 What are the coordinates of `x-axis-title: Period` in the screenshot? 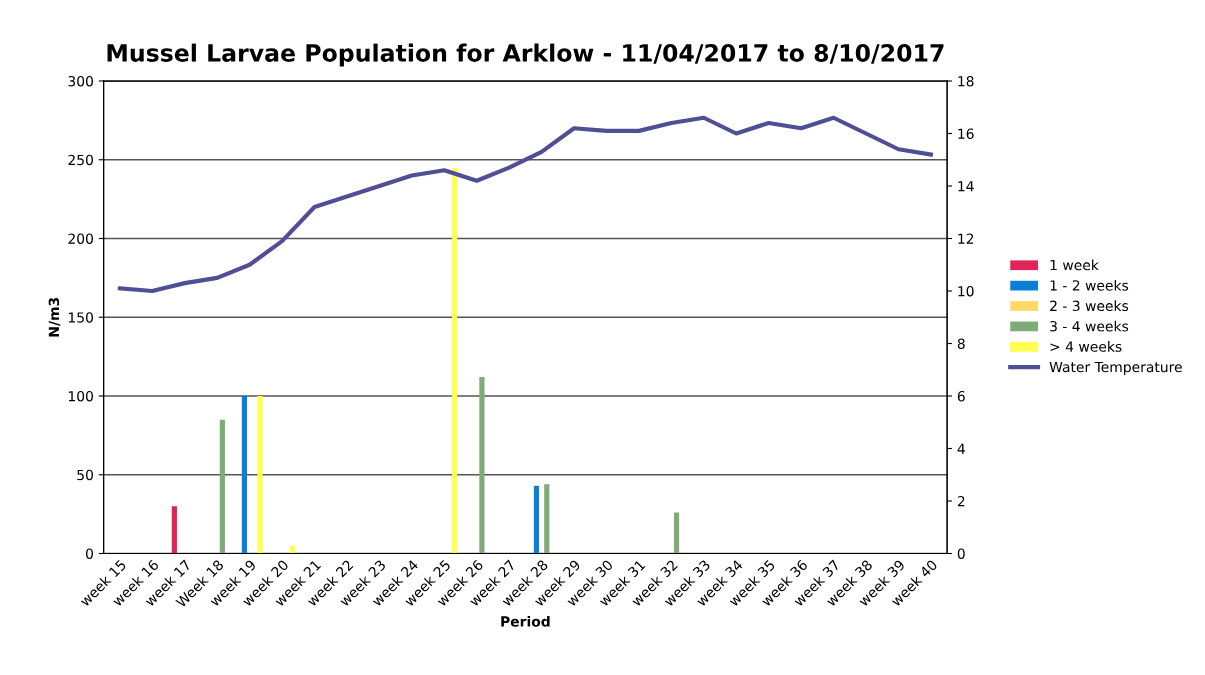 It's located at (525, 621).